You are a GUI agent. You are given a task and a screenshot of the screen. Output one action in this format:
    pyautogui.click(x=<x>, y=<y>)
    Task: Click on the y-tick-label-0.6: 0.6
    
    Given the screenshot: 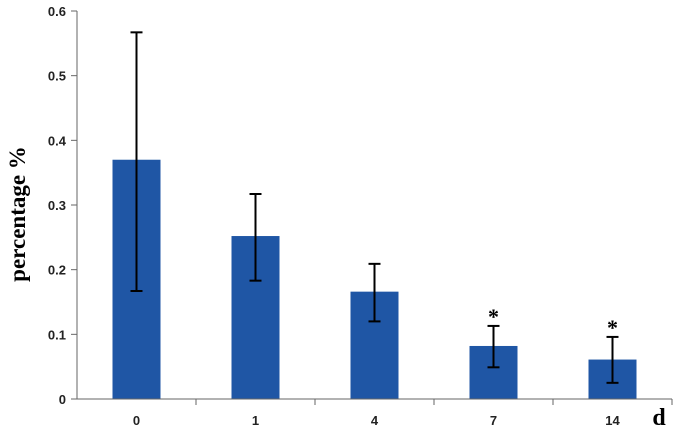 What is the action you would take?
    pyautogui.click(x=57, y=11)
    